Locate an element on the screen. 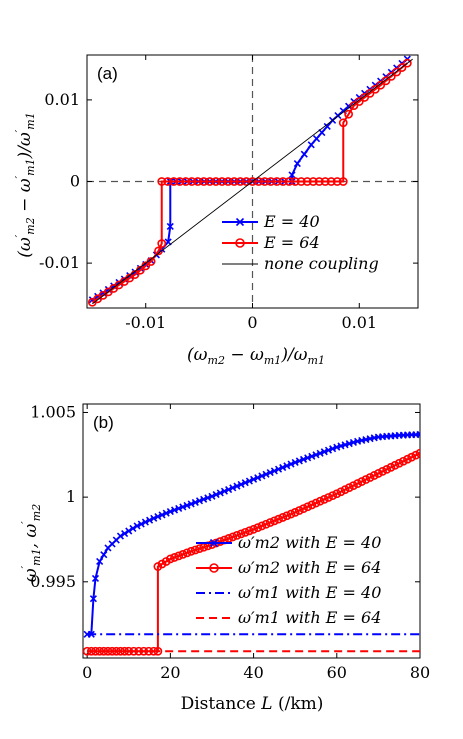 This screenshot has width=463, height=739. panel-label: (b) is located at coordinates (103, 422).